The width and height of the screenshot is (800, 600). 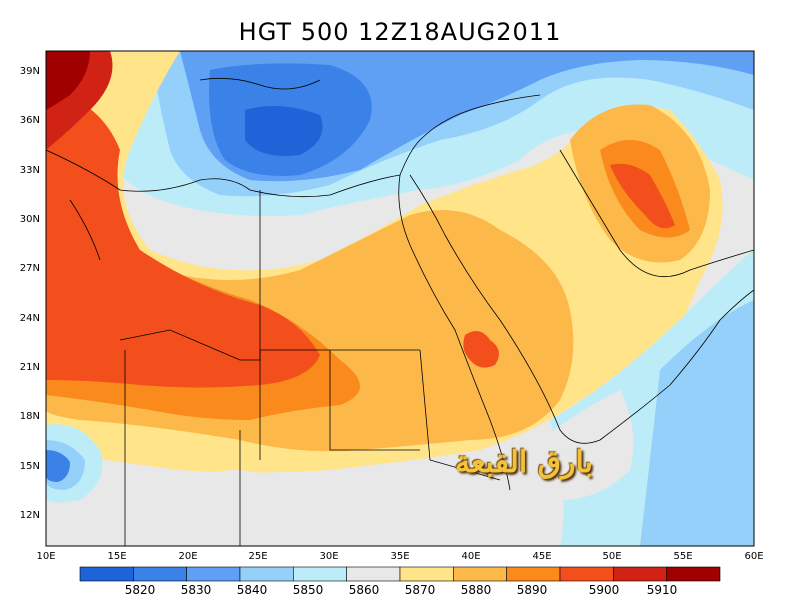 I want to click on lat-label: 24N, so click(x=30, y=318).